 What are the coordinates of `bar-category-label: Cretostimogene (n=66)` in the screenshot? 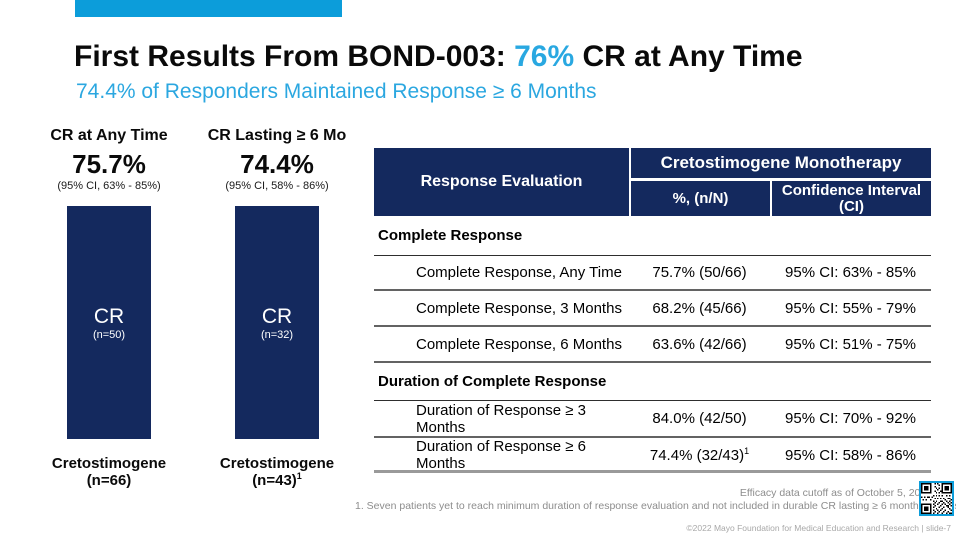 It's located at (109, 472).